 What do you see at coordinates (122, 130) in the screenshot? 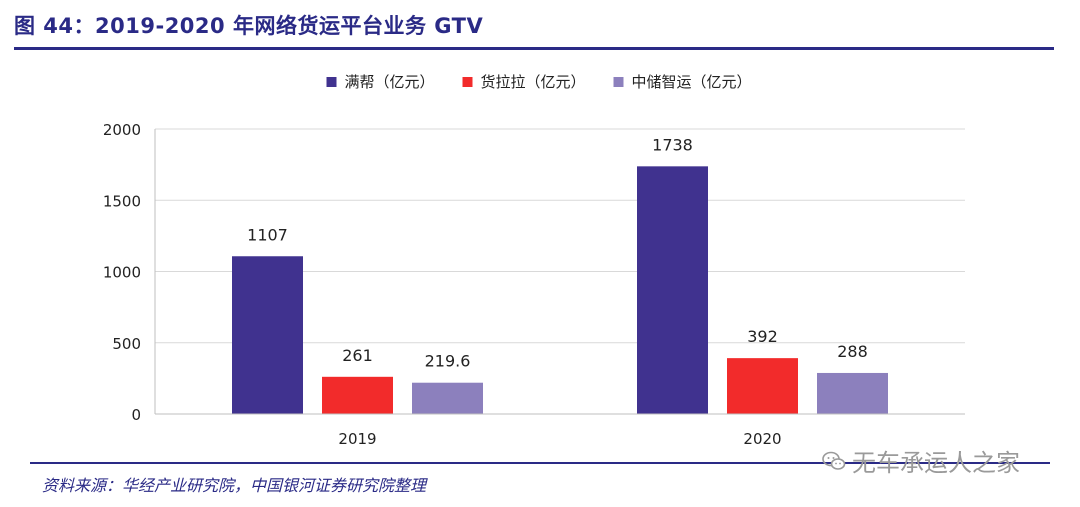
I see `y-tick-label: 2000` at bounding box center [122, 130].